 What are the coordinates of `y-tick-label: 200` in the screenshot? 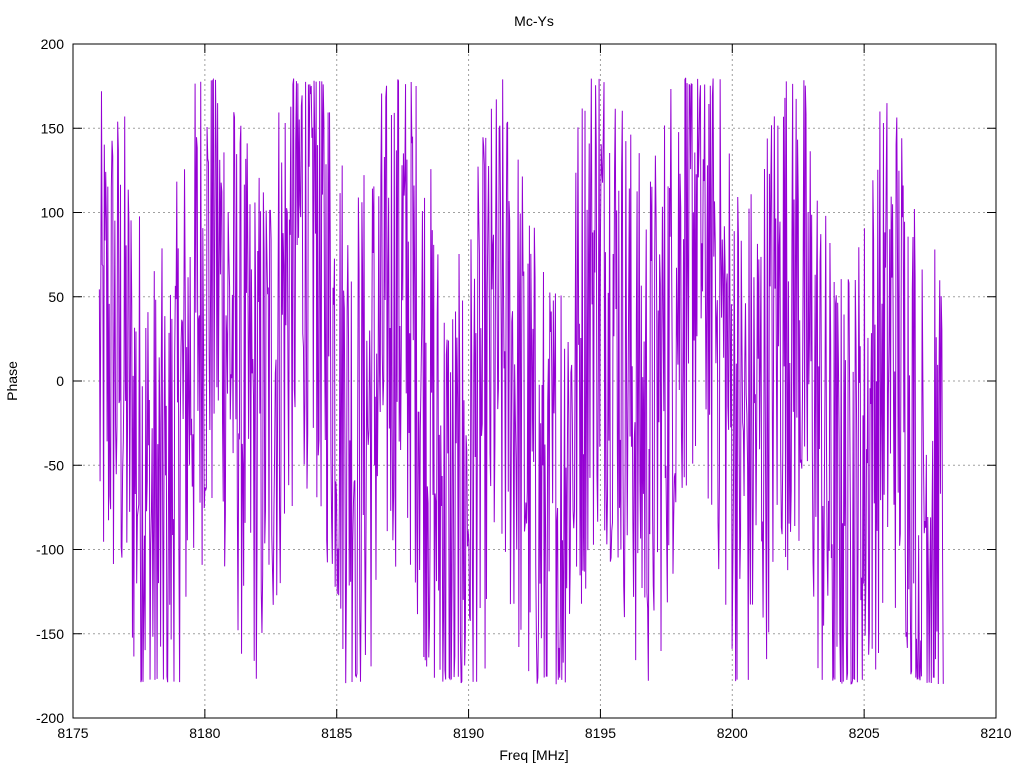 It's located at (53, 44).